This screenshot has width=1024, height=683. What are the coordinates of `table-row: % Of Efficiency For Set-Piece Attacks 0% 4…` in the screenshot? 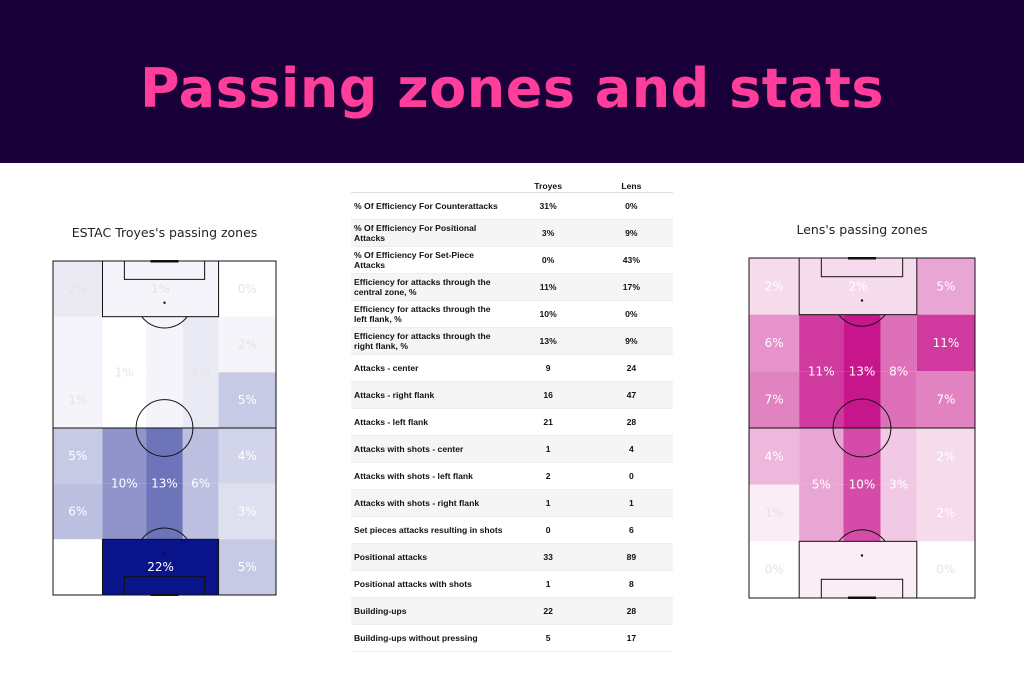 It's located at (512, 260).